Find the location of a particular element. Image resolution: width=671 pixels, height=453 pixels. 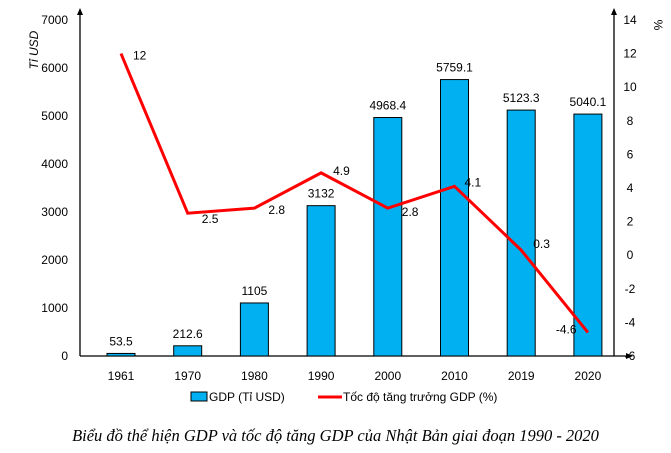

right-tick-label: -4 is located at coordinates (630, 322).